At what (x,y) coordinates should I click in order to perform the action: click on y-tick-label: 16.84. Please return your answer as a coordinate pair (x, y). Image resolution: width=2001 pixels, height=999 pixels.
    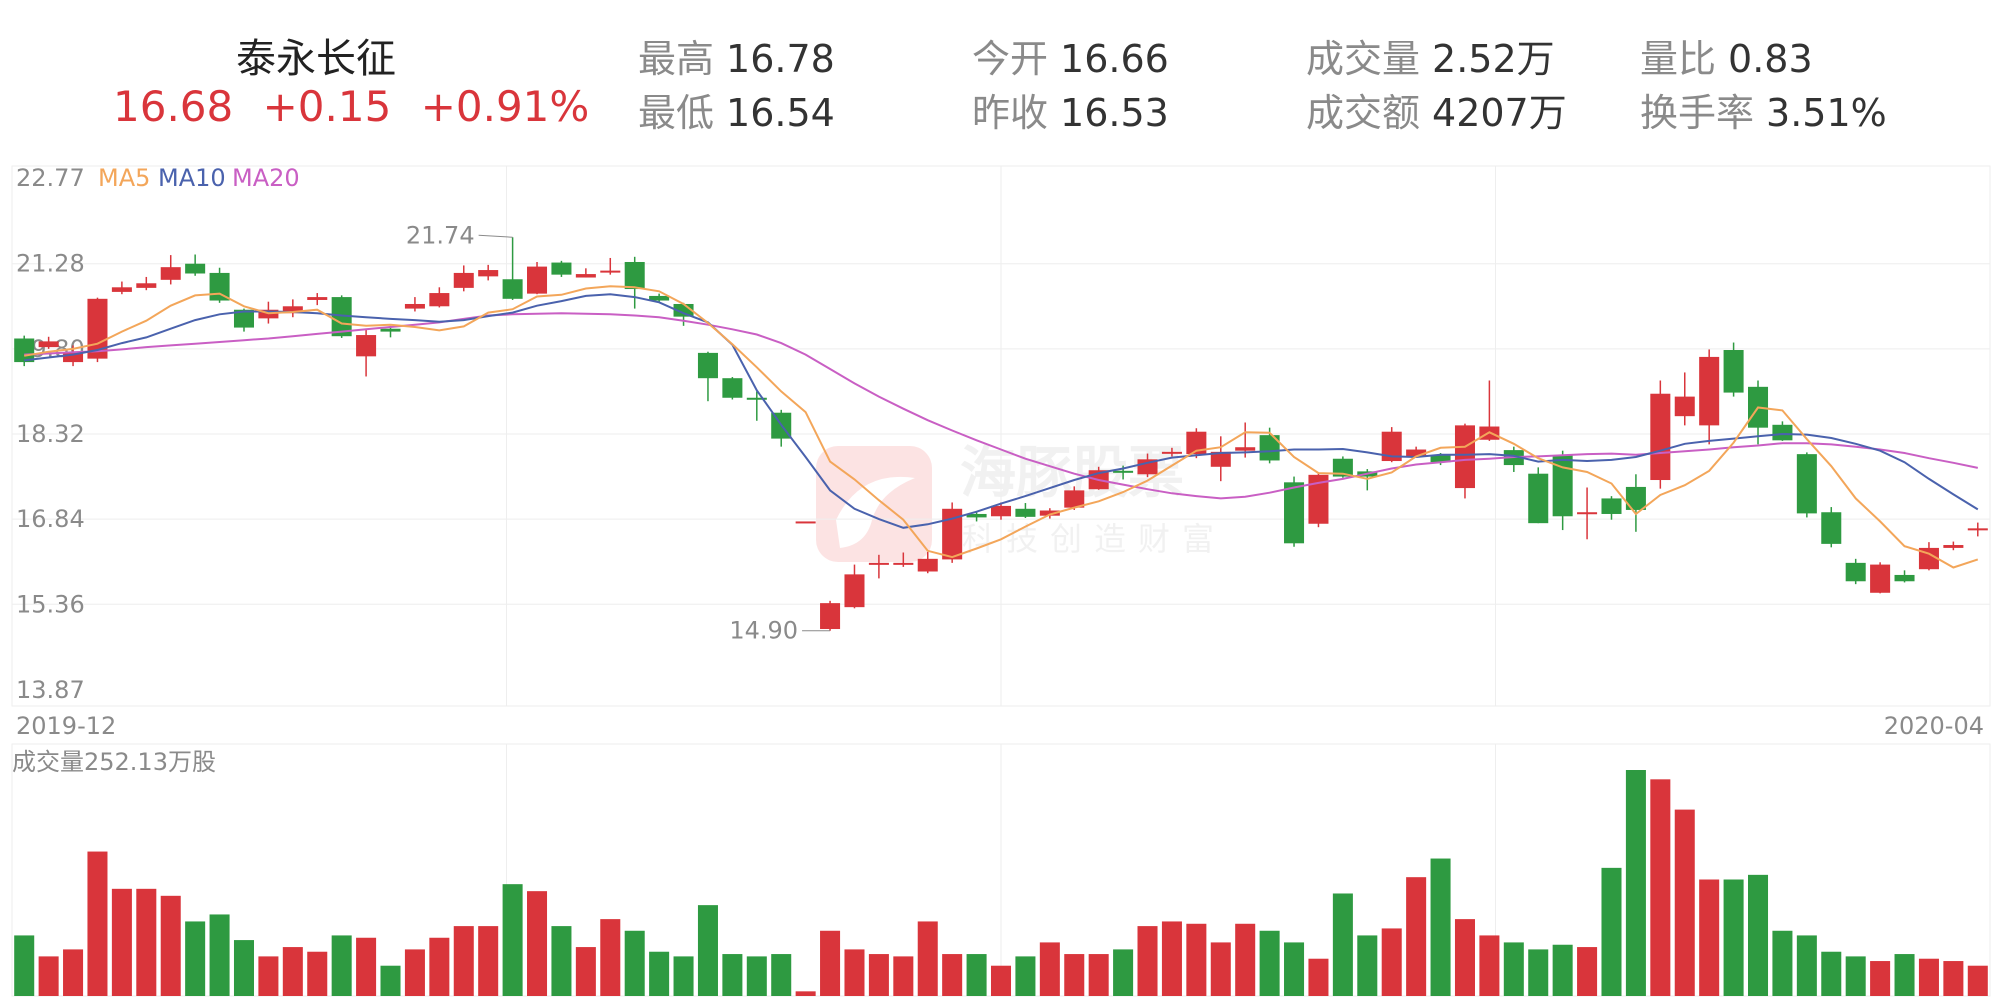
    Looking at the image, I should click on (50, 519).